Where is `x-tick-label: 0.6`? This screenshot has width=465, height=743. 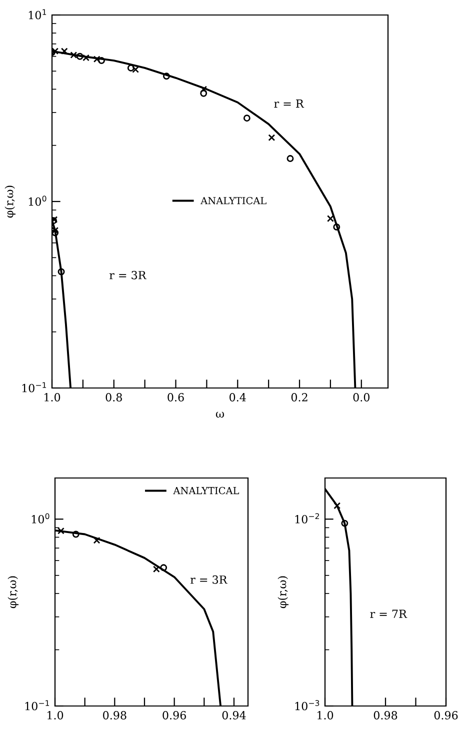 x-tick-label: 0.6 is located at coordinates (176, 397).